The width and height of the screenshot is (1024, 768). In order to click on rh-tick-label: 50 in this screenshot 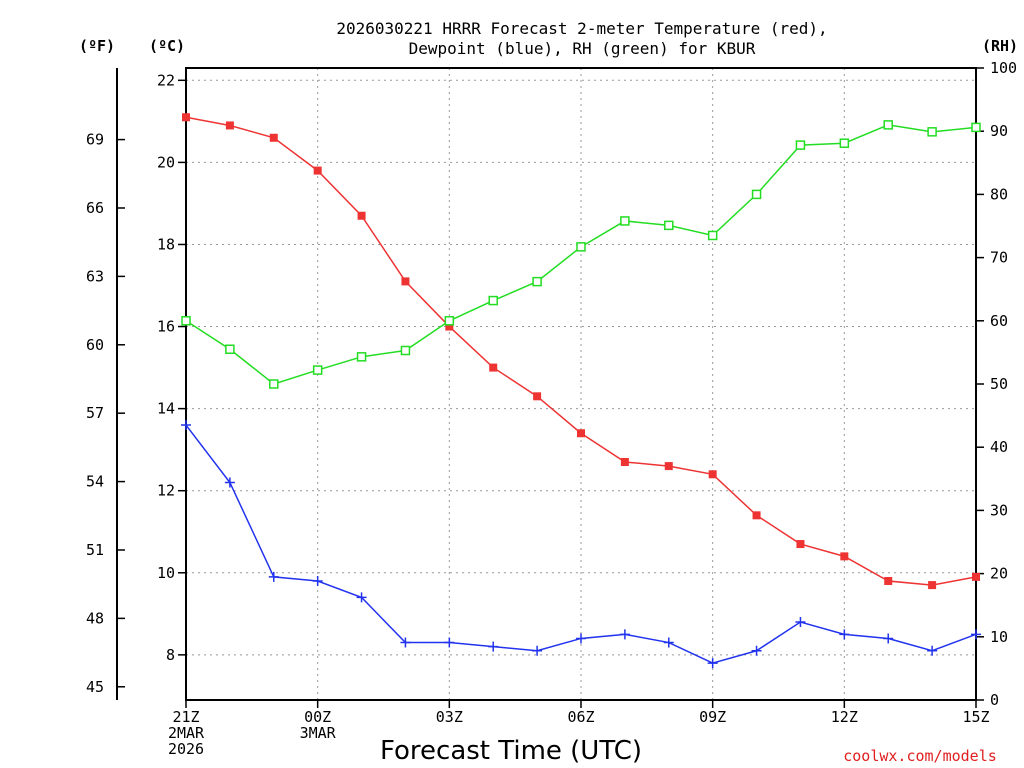, I will do `click(999, 384)`.